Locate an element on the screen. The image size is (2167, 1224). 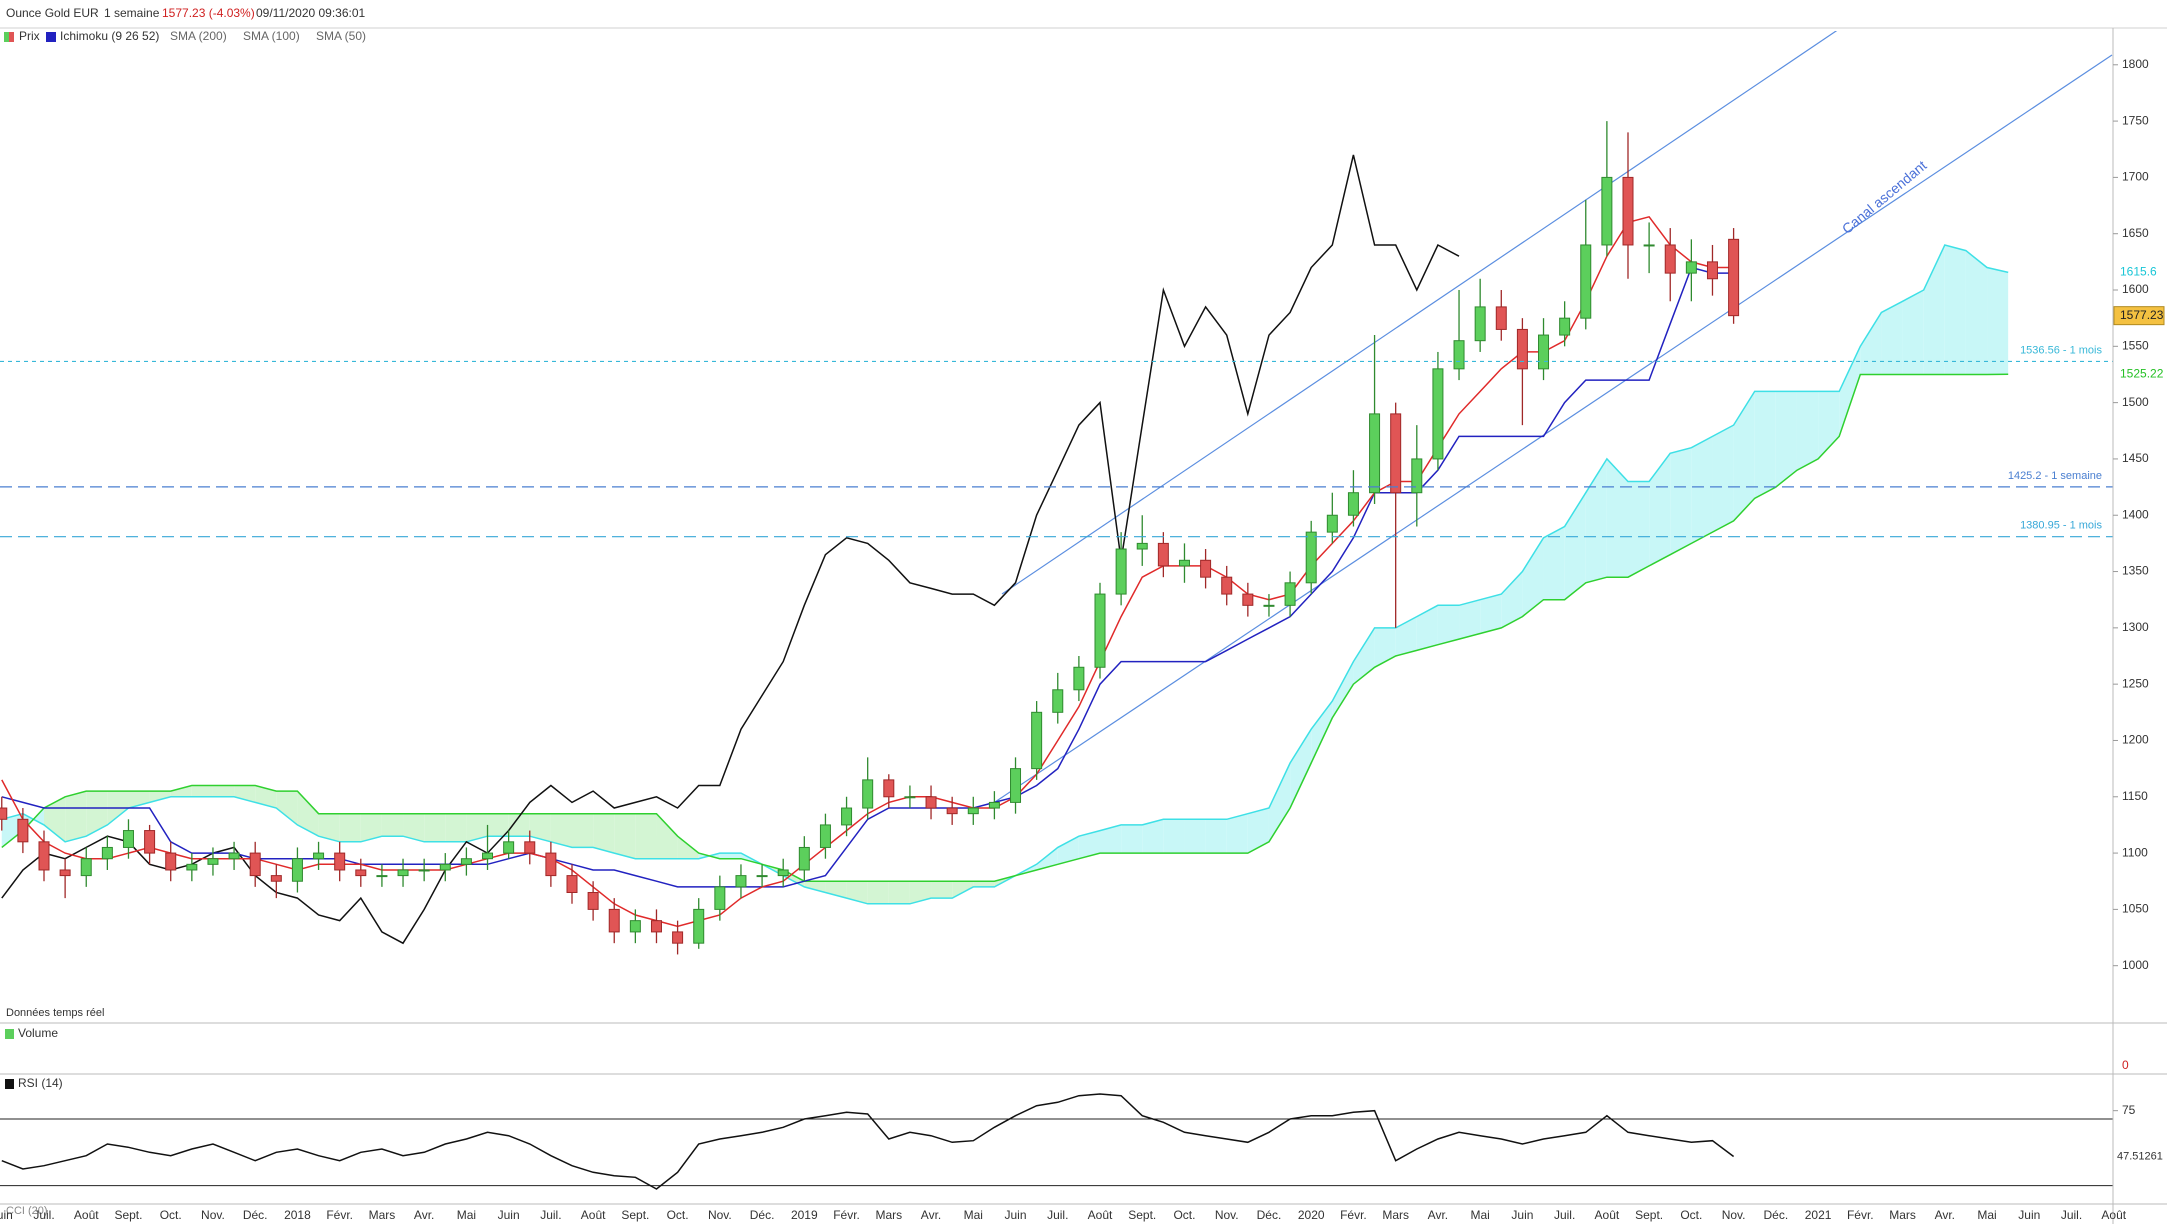
x-tick-label: Avr. is located at coordinates (1438, 1215).